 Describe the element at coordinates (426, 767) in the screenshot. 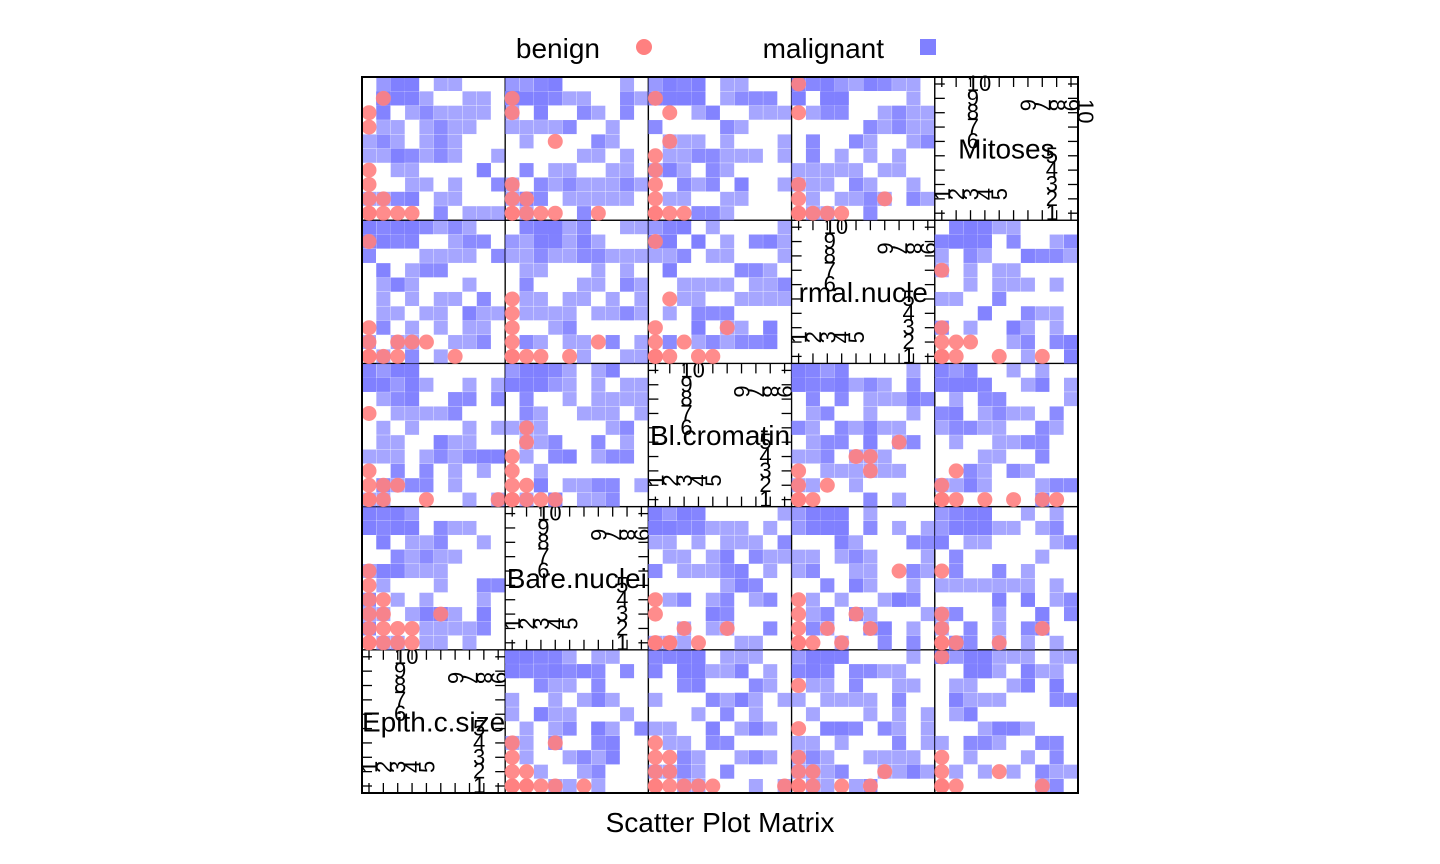

I see `tick-label: 5` at that location.